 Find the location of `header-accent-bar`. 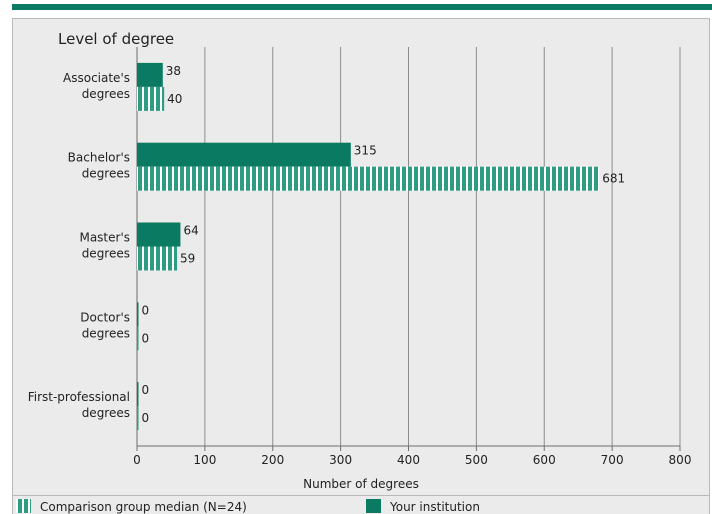

header-accent-bar is located at coordinates (362, 7).